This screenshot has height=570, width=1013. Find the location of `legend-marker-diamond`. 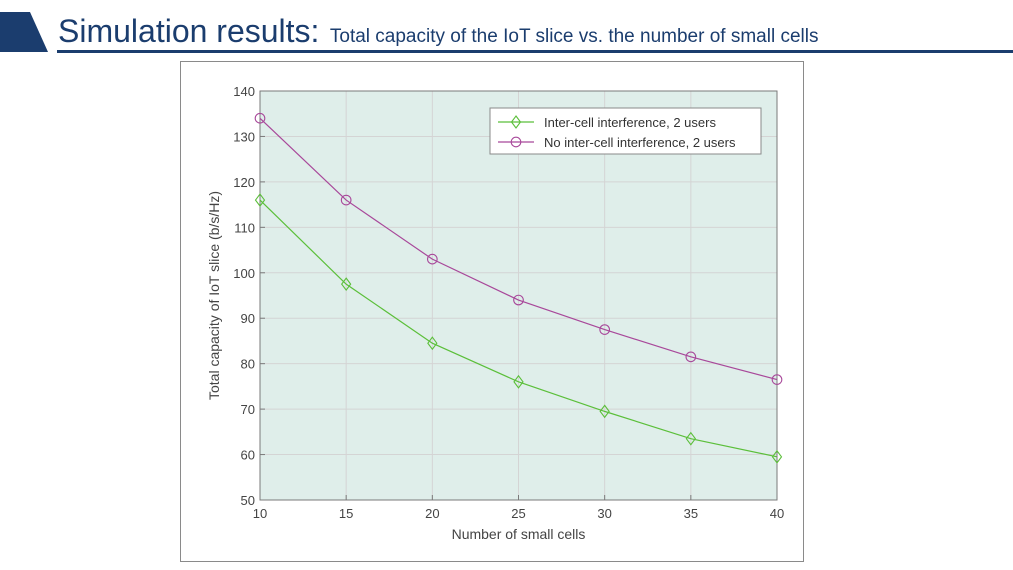

legend-marker-diamond is located at coordinates (516, 122).